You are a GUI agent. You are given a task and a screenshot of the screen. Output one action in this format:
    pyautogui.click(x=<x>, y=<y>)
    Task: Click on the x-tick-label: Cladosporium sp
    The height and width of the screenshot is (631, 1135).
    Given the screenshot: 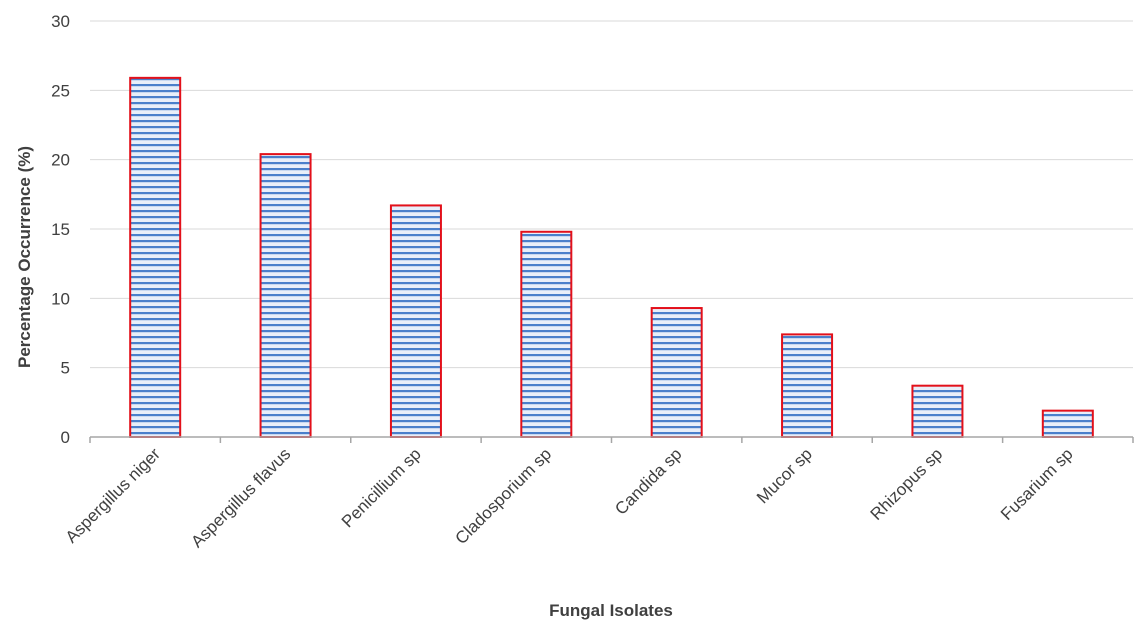 What is the action you would take?
    pyautogui.click(x=504, y=496)
    